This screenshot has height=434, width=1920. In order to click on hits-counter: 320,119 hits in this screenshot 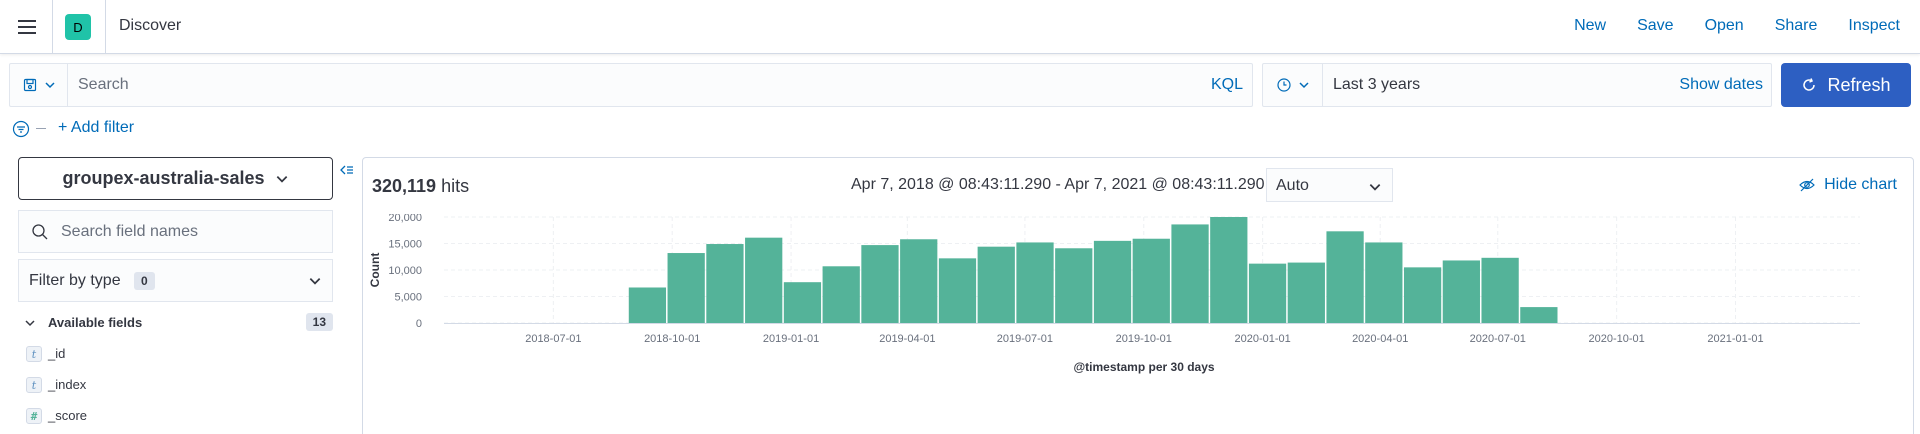, I will do `click(420, 186)`.